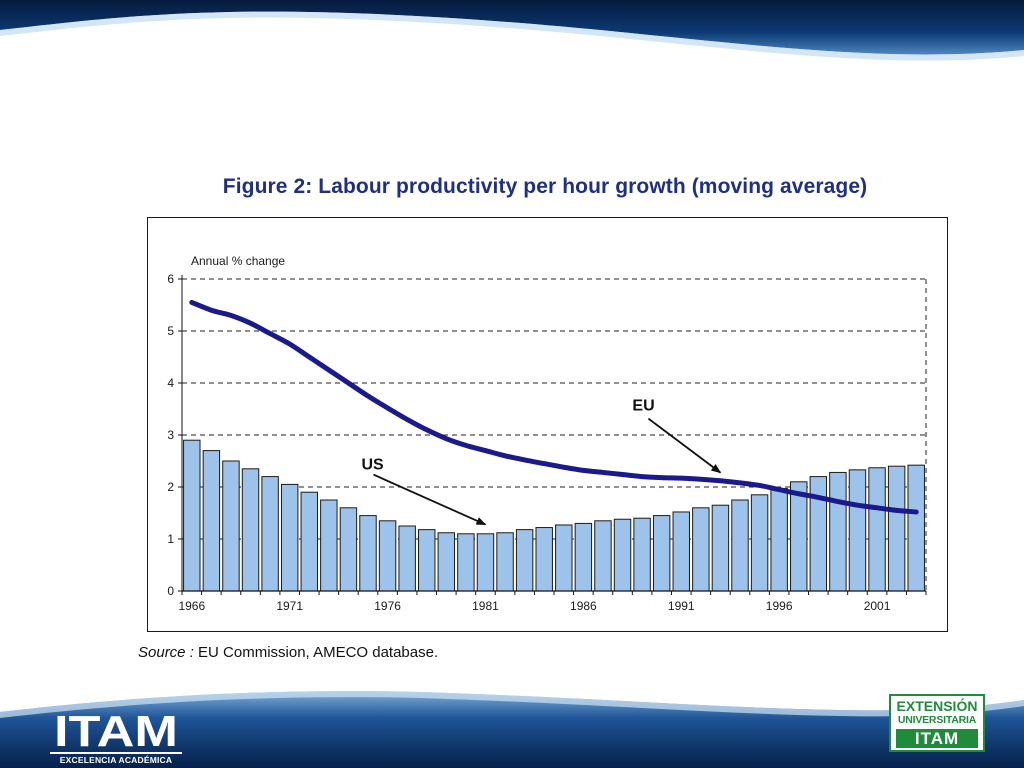 The width and height of the screenshot is (1024, 768). Describe the element at coordinates (701, 549) in the screenshot. I see `us-bar-1992` at that location.